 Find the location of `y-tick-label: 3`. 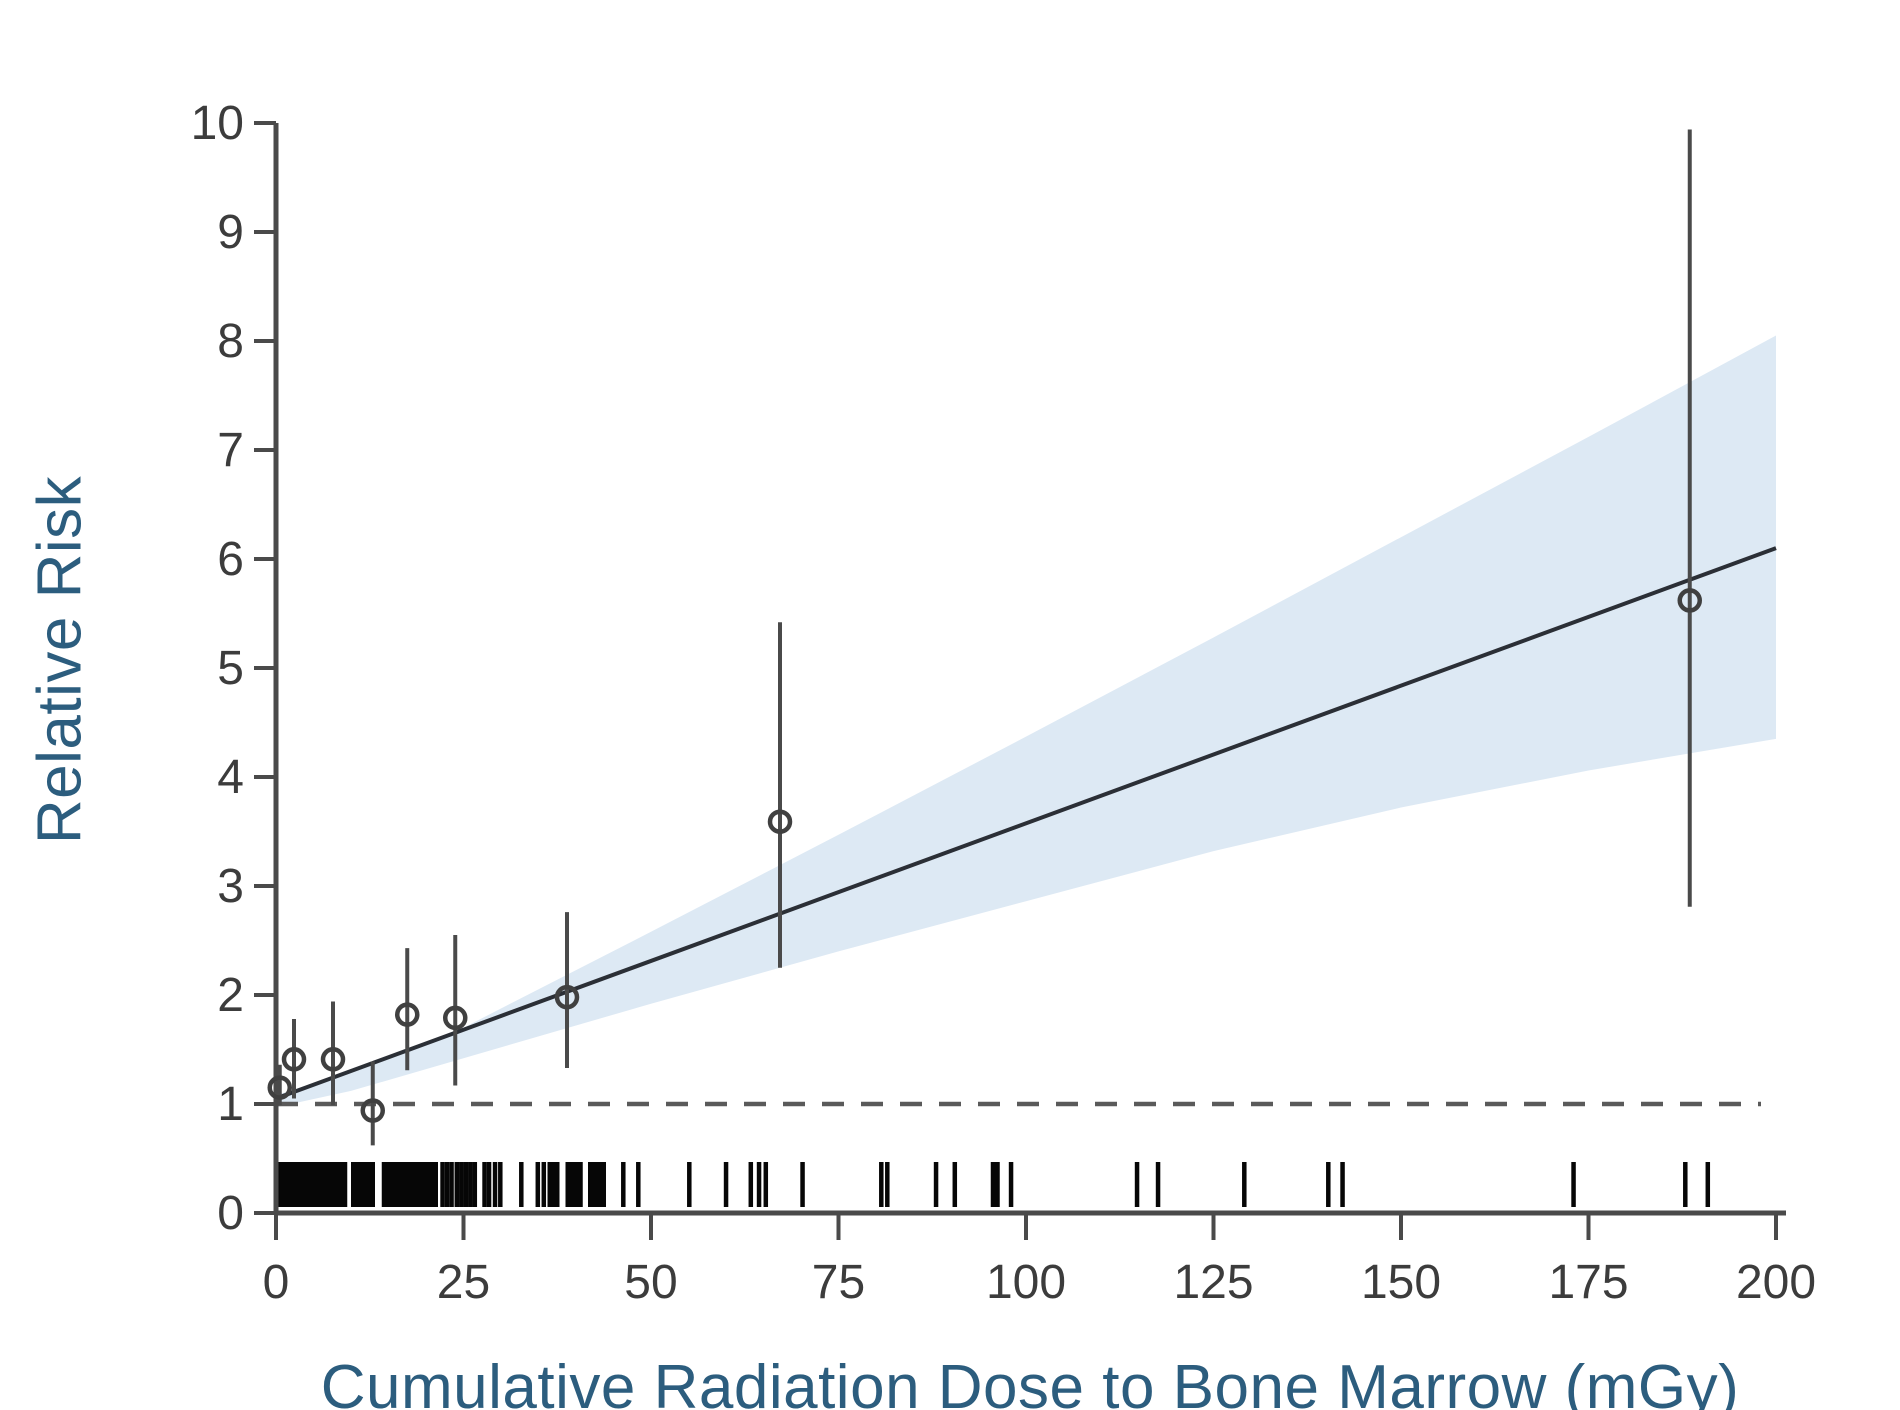

y-tick-label: 3 is located at coordinates (230, 886).